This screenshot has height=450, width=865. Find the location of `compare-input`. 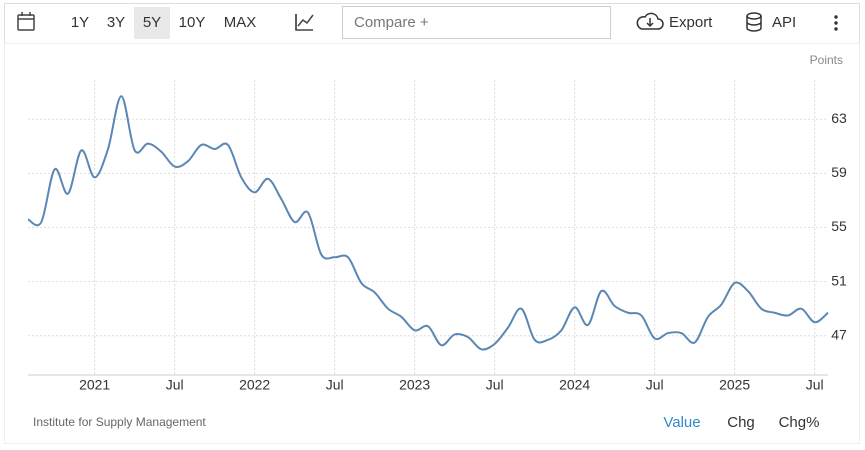

compare-input is located at coordinates (476, 22).